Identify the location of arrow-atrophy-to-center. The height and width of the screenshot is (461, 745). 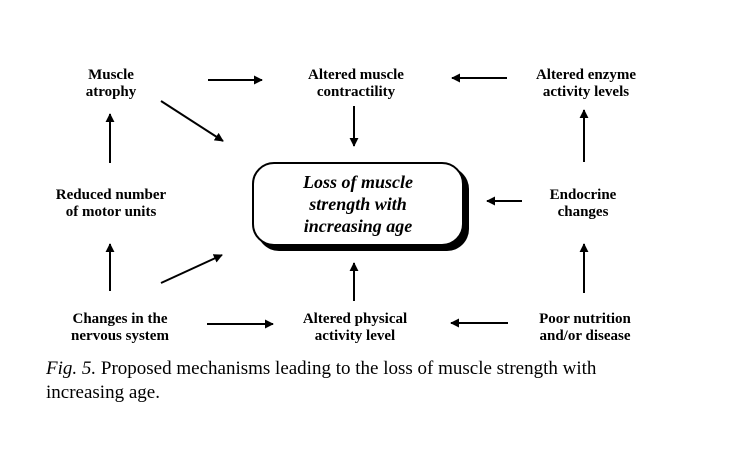
(192, 121).